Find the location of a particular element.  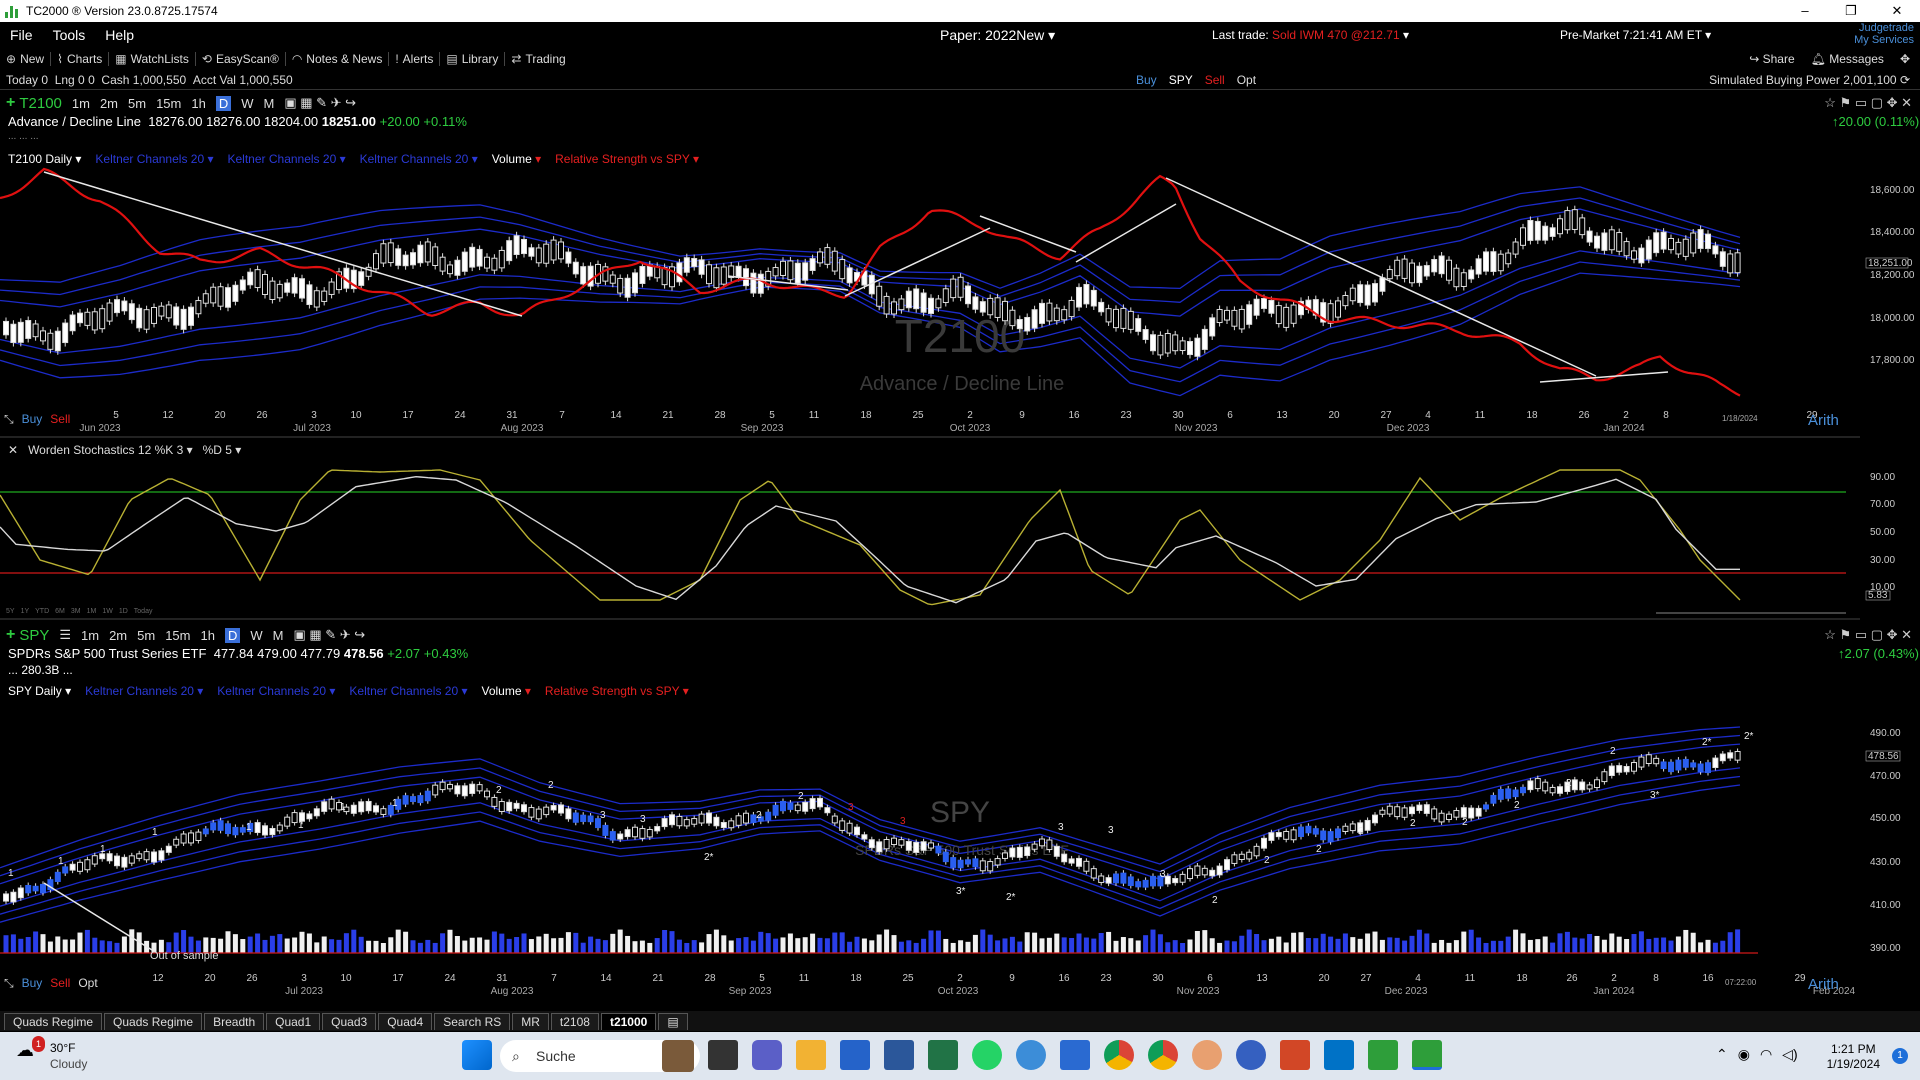

spy-chart-label: SPY Daily ▾ is located at coordinates (40, 691).